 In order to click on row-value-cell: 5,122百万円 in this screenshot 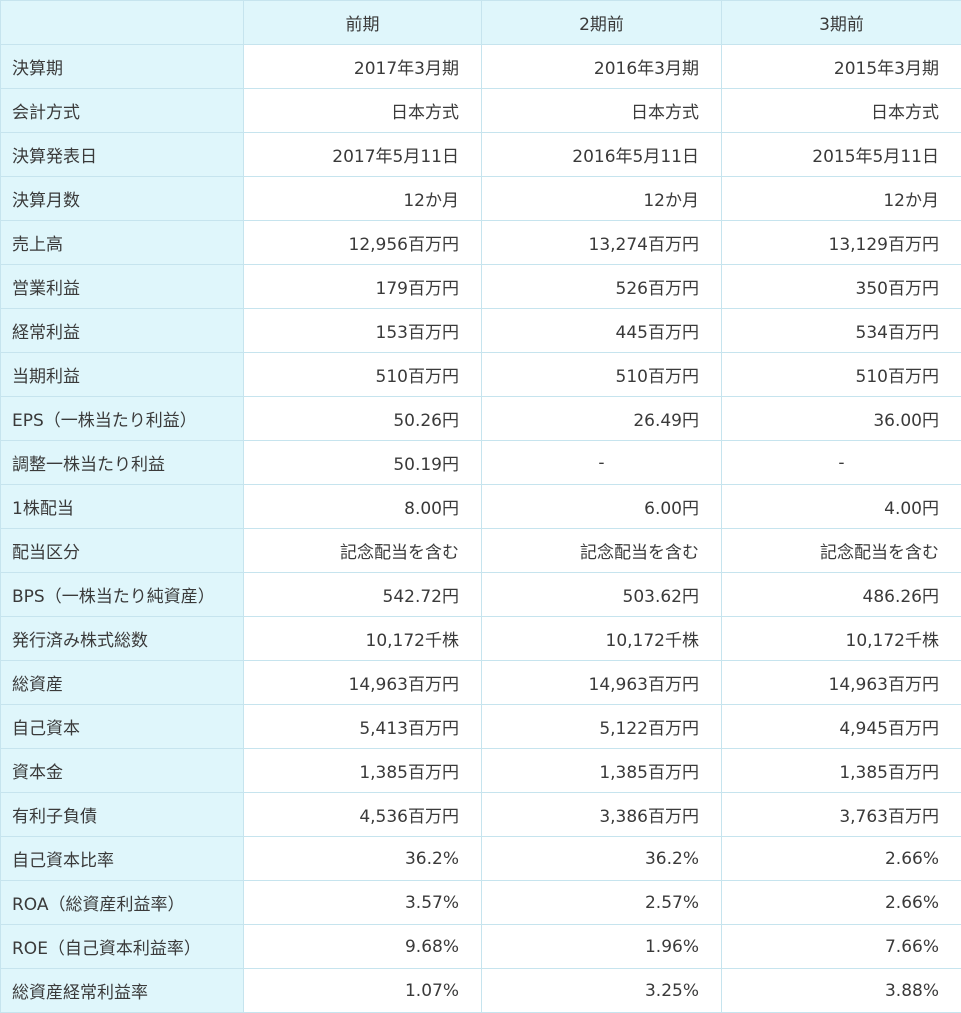, I will do `click(602, 727)`.